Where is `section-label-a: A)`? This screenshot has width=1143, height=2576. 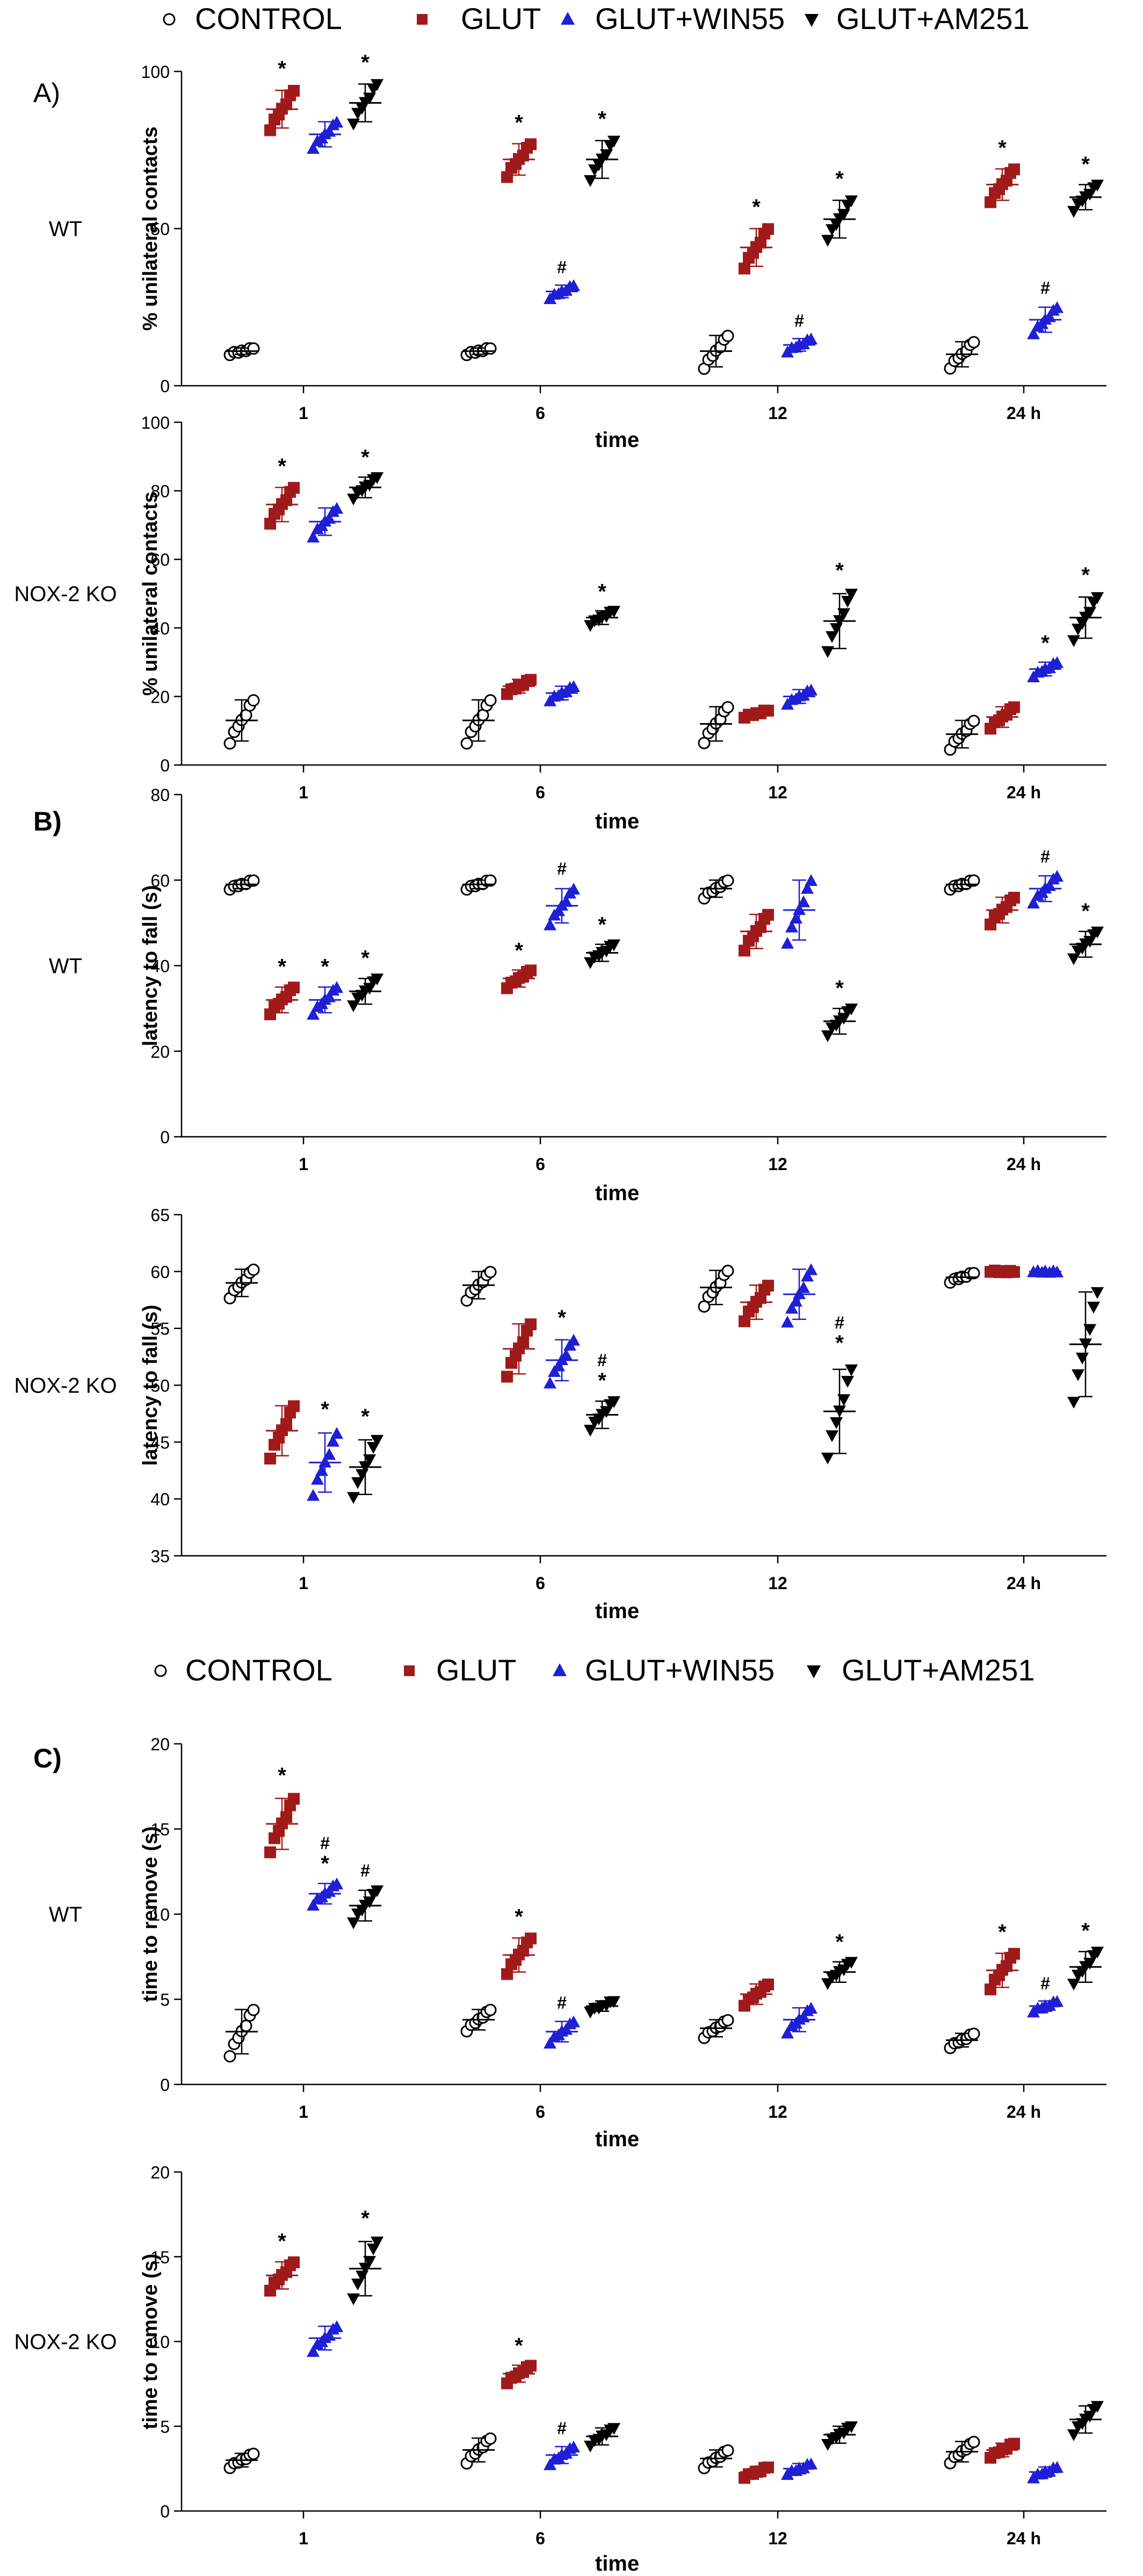 section-label-a: A) is located at coordinates (46, 93).